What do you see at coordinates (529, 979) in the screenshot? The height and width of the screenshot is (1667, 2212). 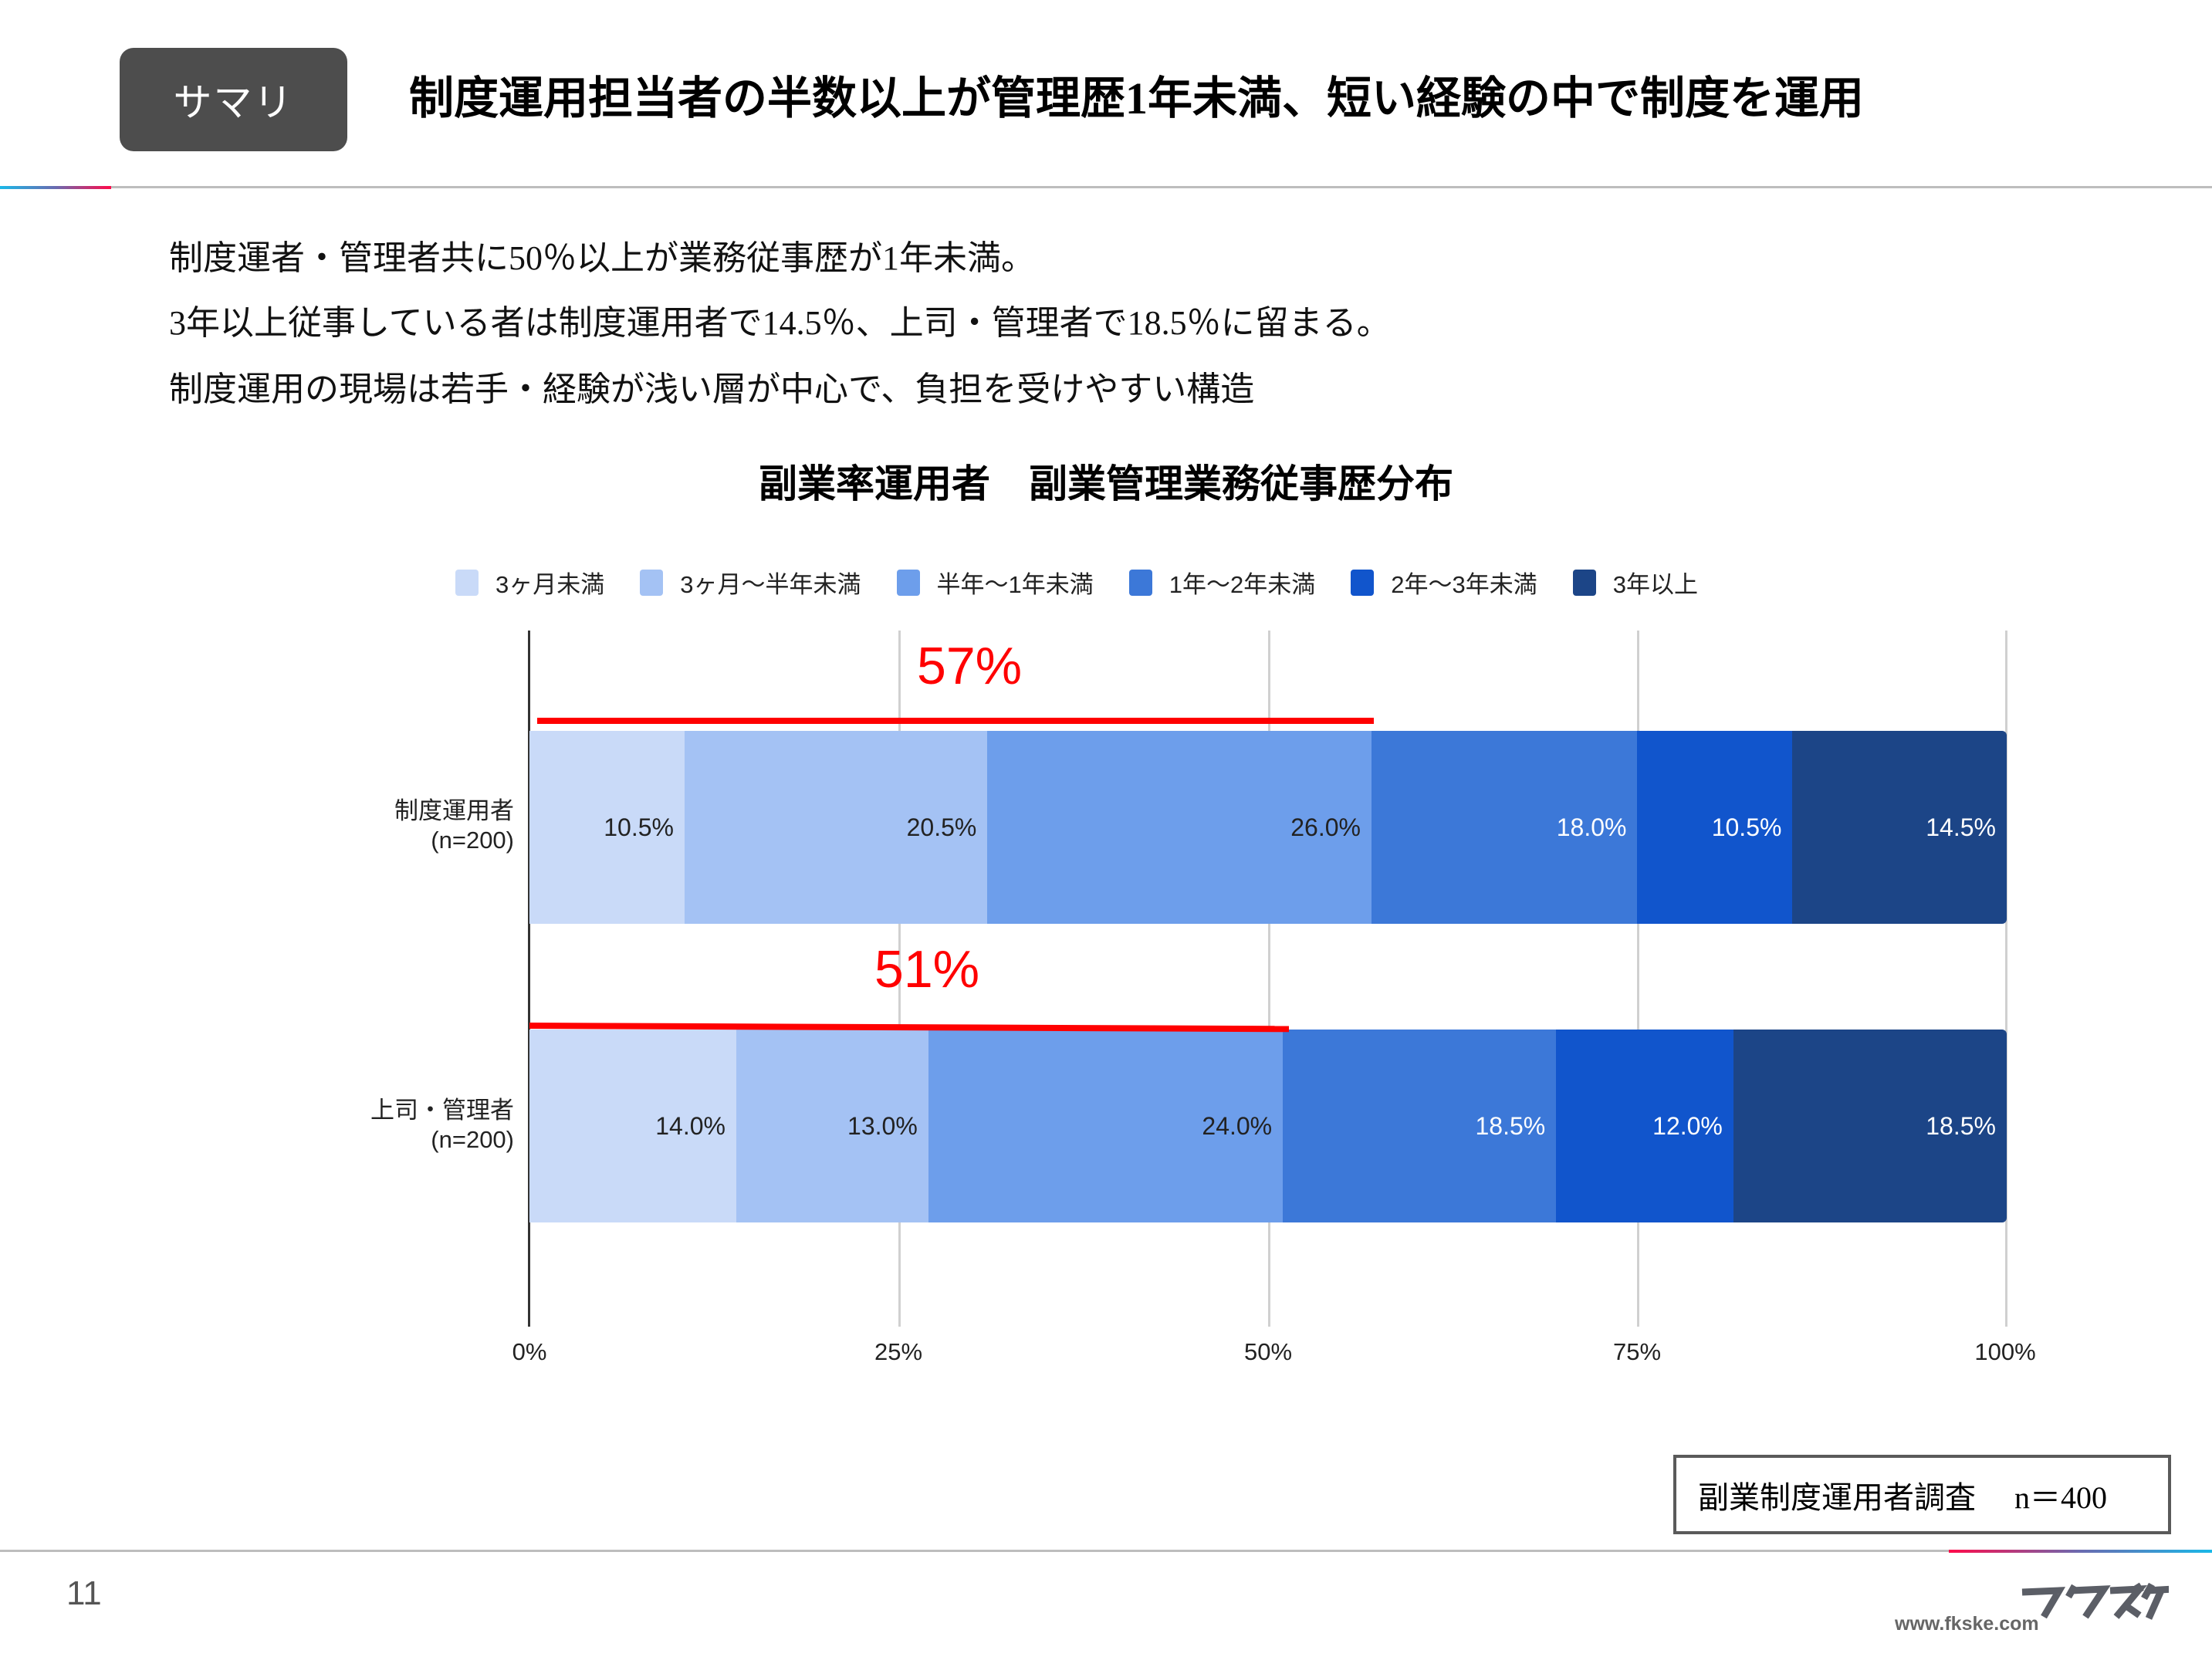 I see `y-axis-line` at bounding box center [529, 979].